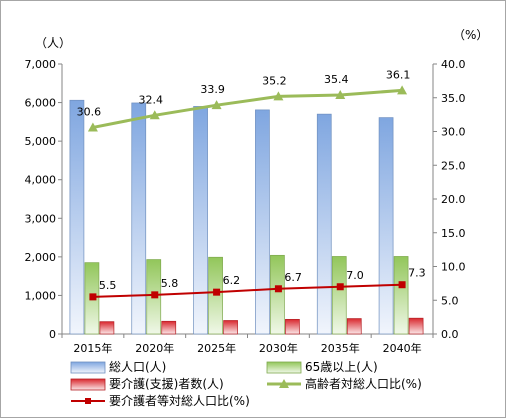 The image size is (506, 418). I want to click on left-tick-label: 2,000, so click(41, 257).